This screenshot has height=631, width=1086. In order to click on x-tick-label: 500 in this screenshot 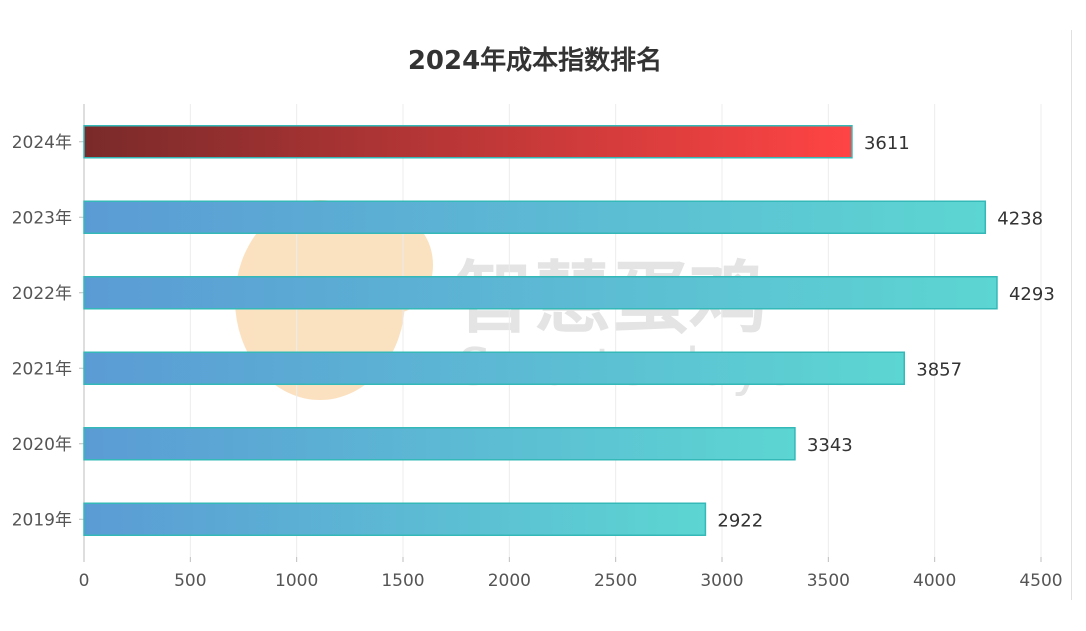, I will do `click(190, 581)`.